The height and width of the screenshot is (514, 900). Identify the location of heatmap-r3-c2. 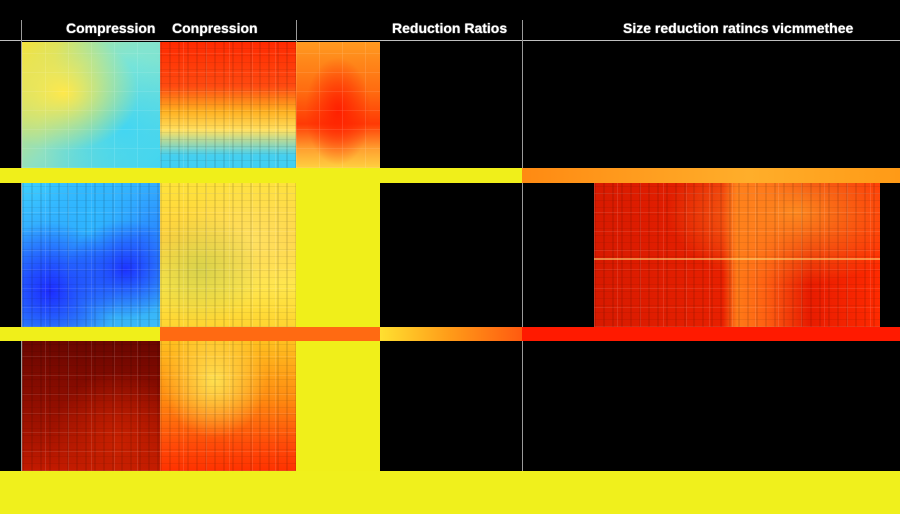
(228, 406).